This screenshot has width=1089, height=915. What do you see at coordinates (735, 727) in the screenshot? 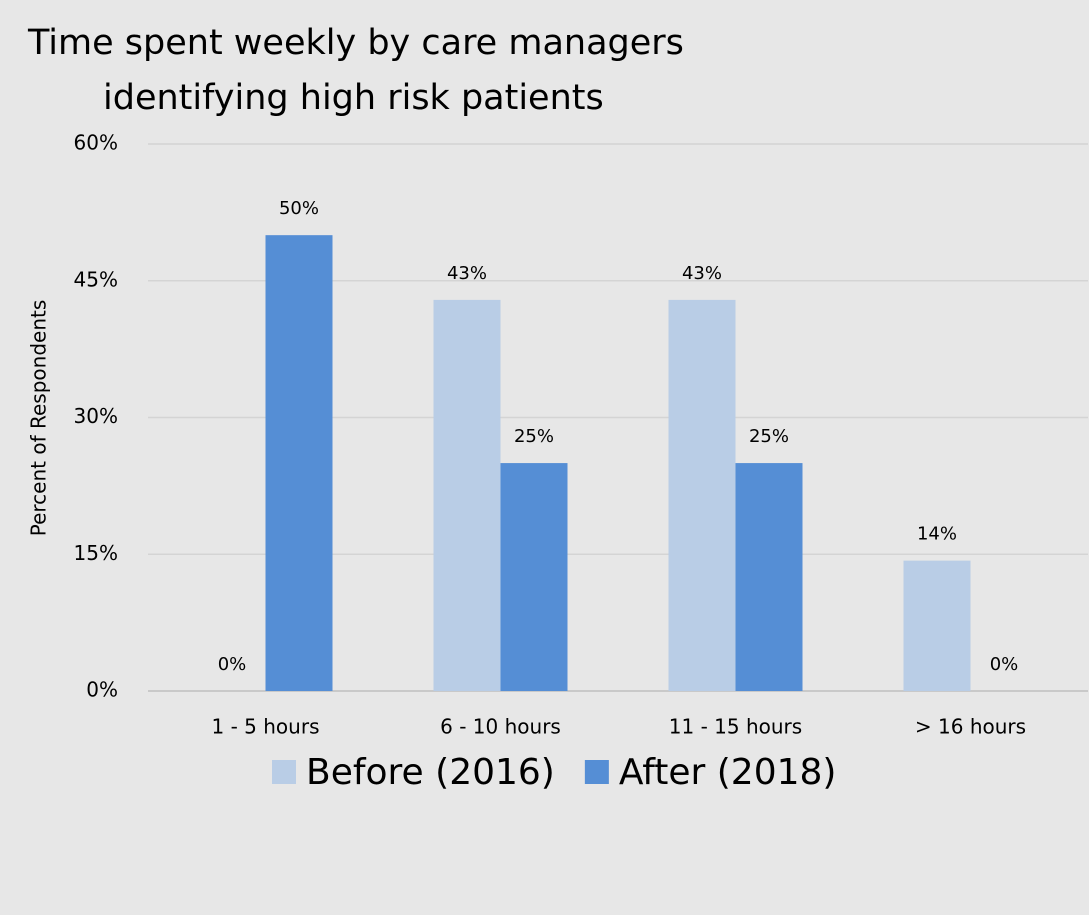
I see `x-tick-label: 11 - 15 hours` at bounding box center [735, 727].